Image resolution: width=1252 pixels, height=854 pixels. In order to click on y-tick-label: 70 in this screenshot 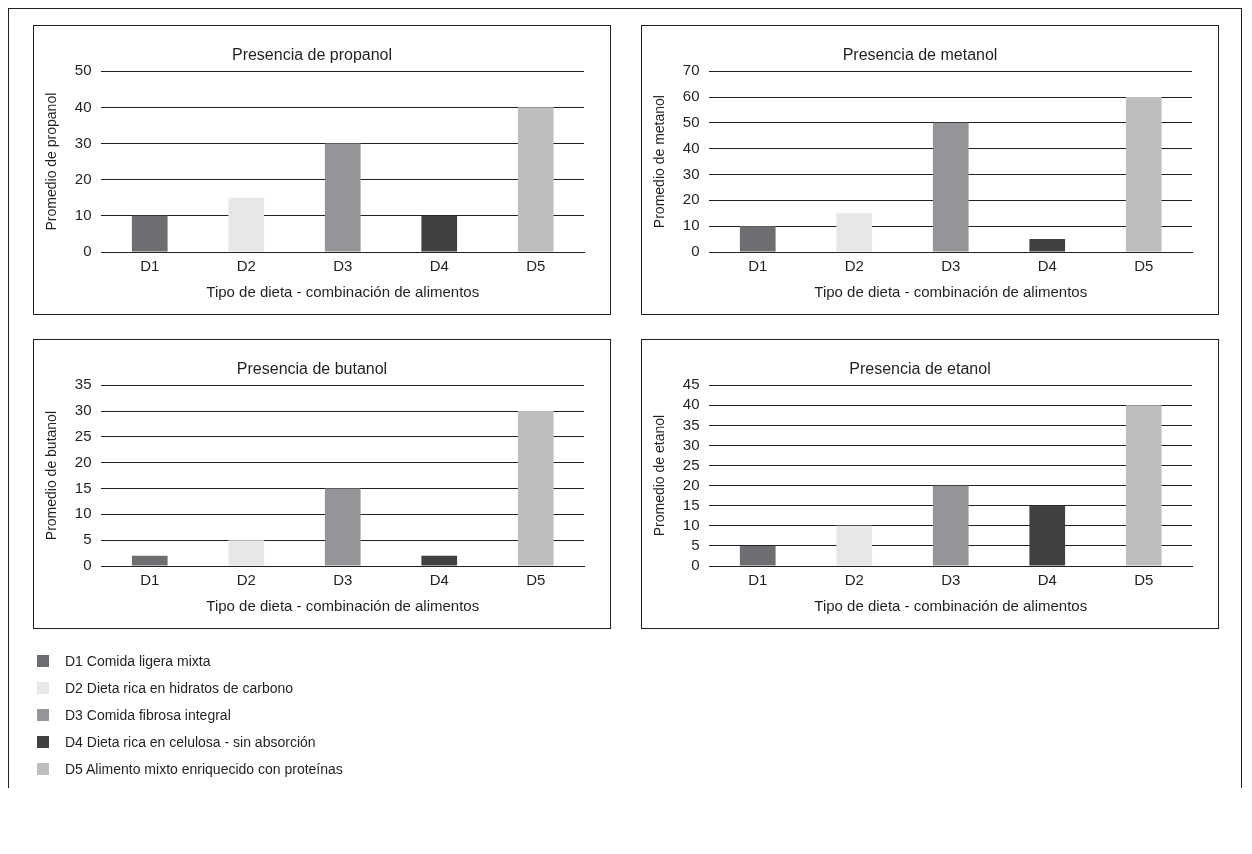, I will do `click(691, 70)`.